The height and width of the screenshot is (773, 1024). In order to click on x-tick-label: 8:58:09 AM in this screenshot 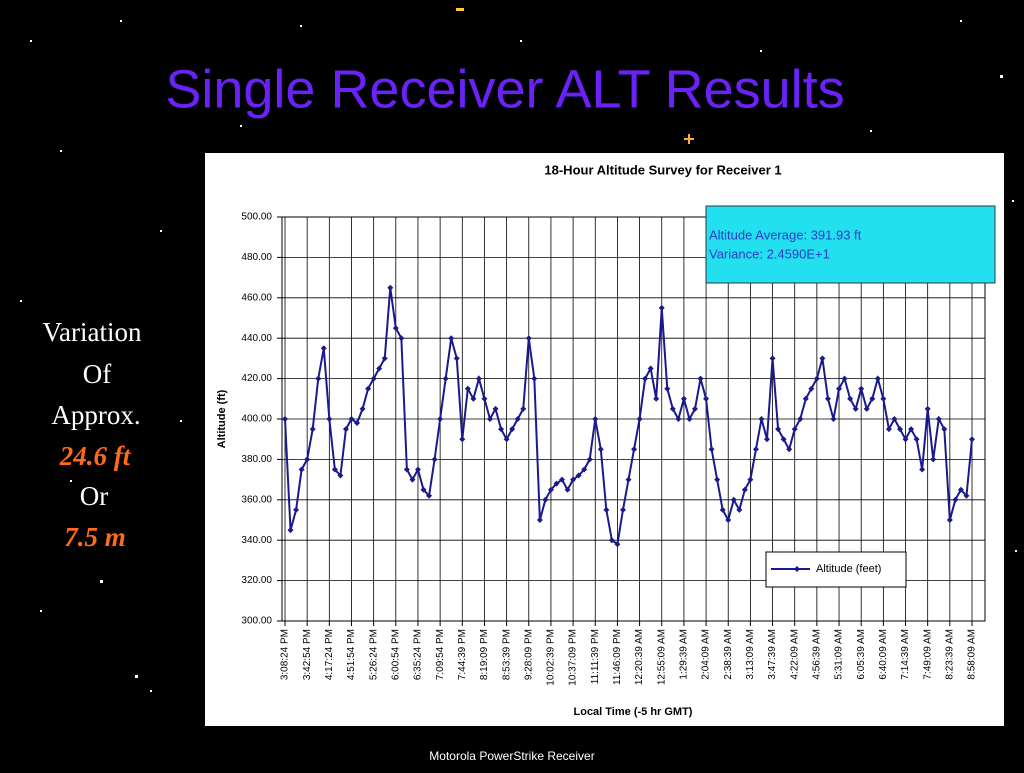, I will do `click(972, 654)`.